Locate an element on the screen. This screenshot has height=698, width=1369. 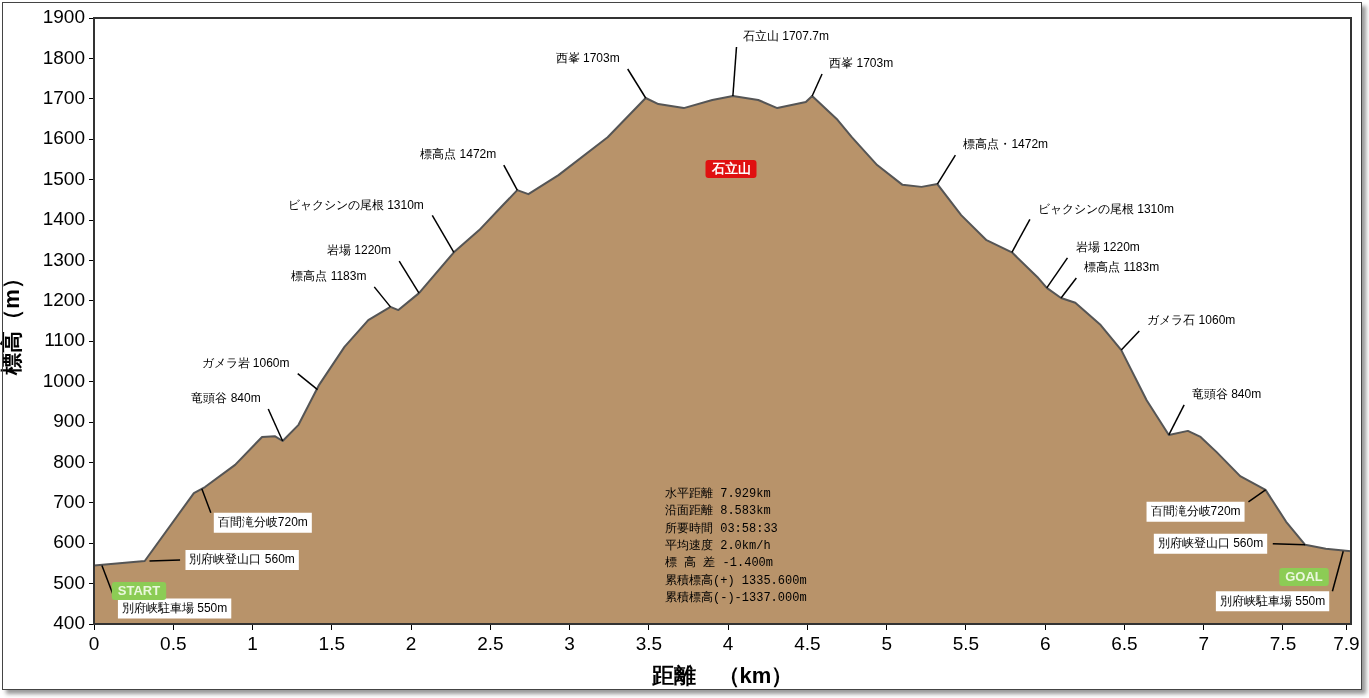
y-tick-label: 800 is located at coordinates (69, 461).